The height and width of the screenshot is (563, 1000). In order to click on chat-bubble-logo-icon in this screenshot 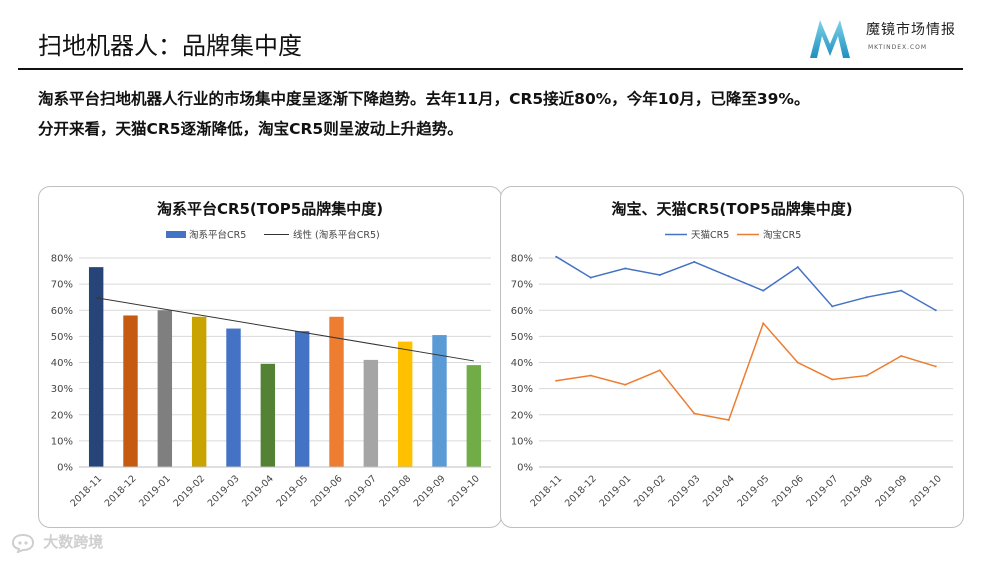, I will do `click(23, 543)`.